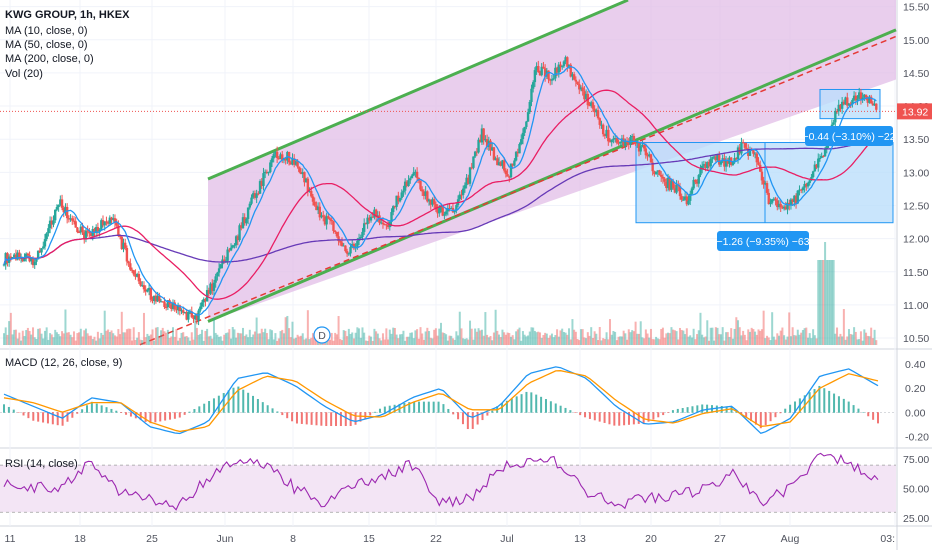 This screenshot has height=550, width=932. What do you see at coordinates (448, 482) in the screenshot?
I see `rsi-pane` at bounding box center [448, 482].